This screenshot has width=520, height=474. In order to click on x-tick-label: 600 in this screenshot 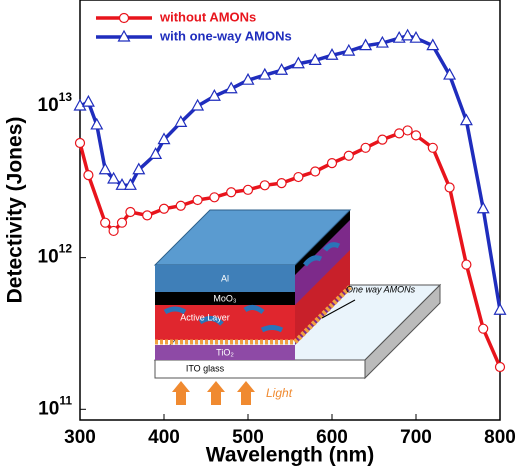, I will do `click(332, 437)`.